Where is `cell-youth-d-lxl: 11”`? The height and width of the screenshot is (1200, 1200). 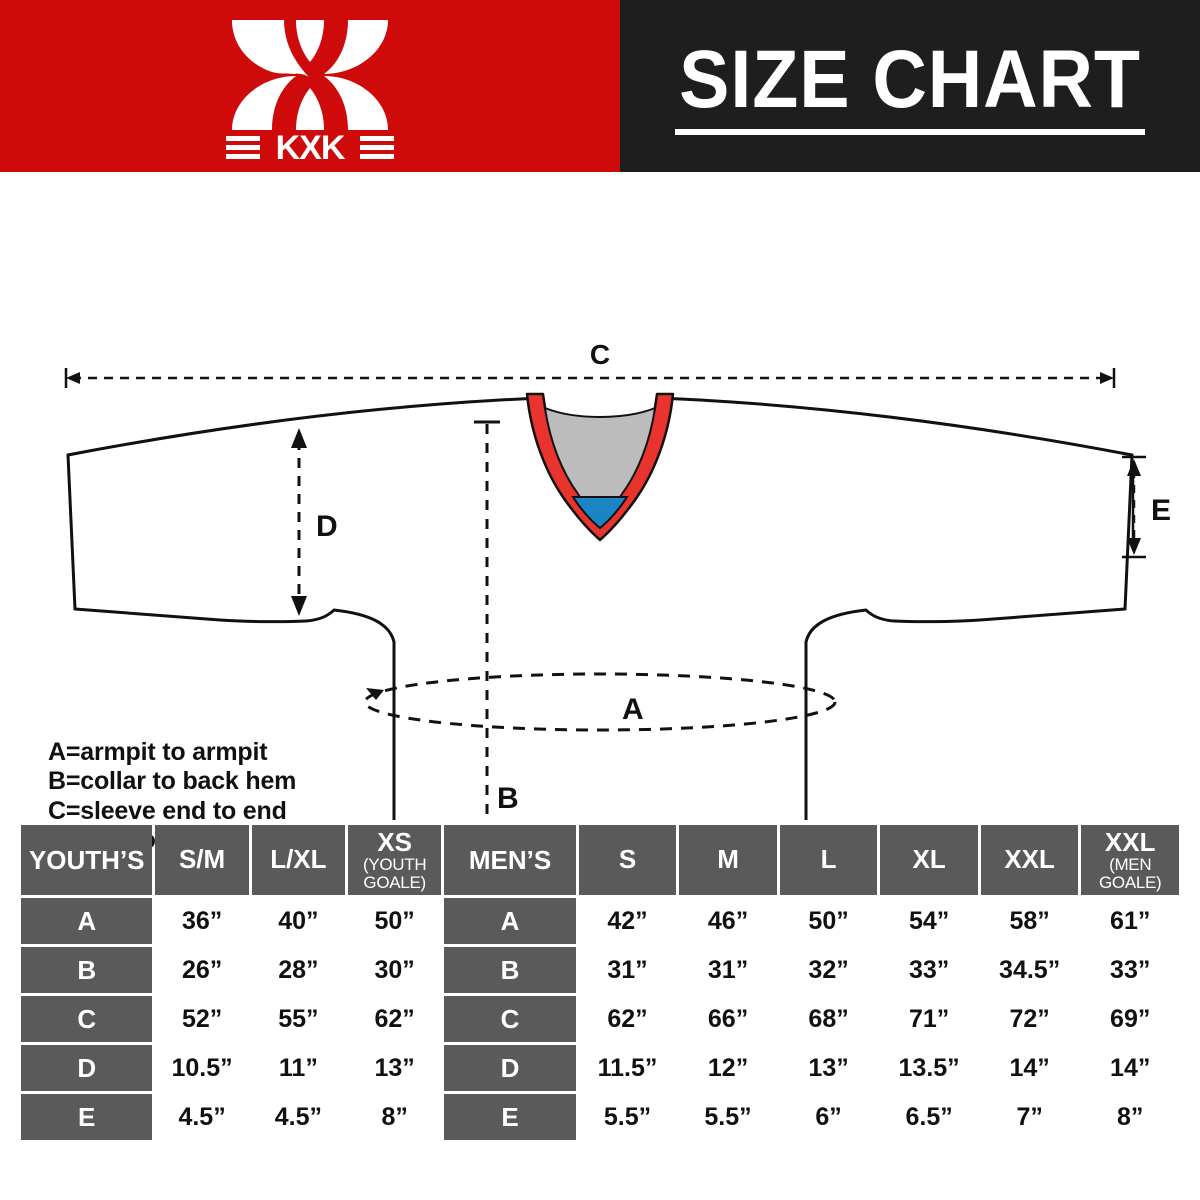 cell-youth-d-lxl: 11” is located at coordinates (298, 1068).